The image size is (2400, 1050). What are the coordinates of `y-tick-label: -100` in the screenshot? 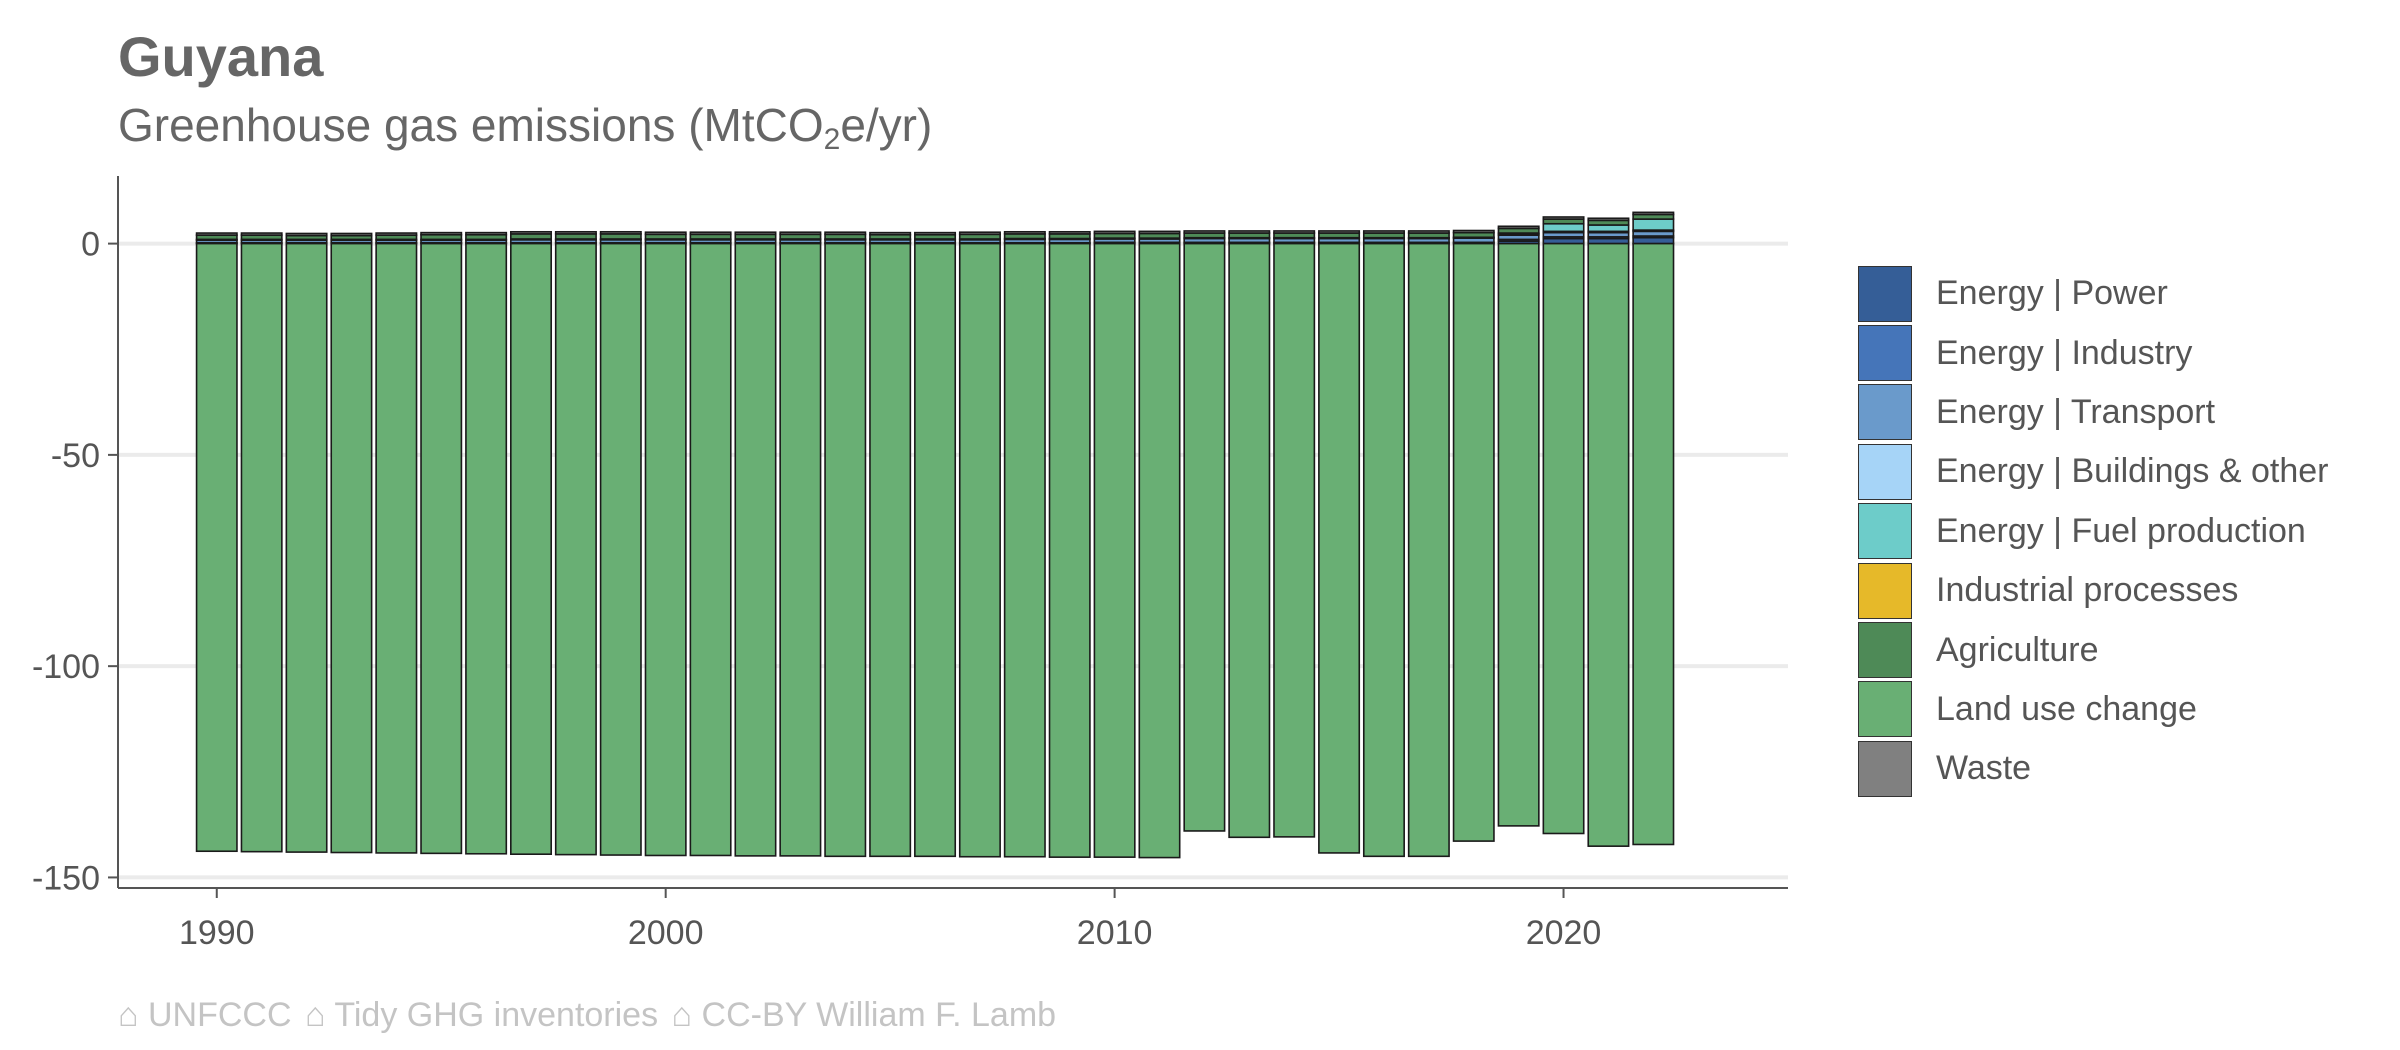 It's located at (66, 667).